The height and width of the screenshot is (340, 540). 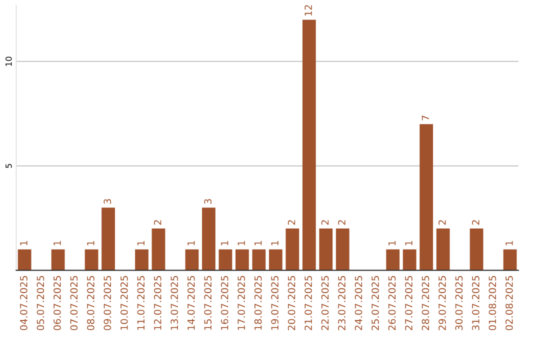 I want to click on x-tick-label: 31.07.2025, so click(x=476, y=303).